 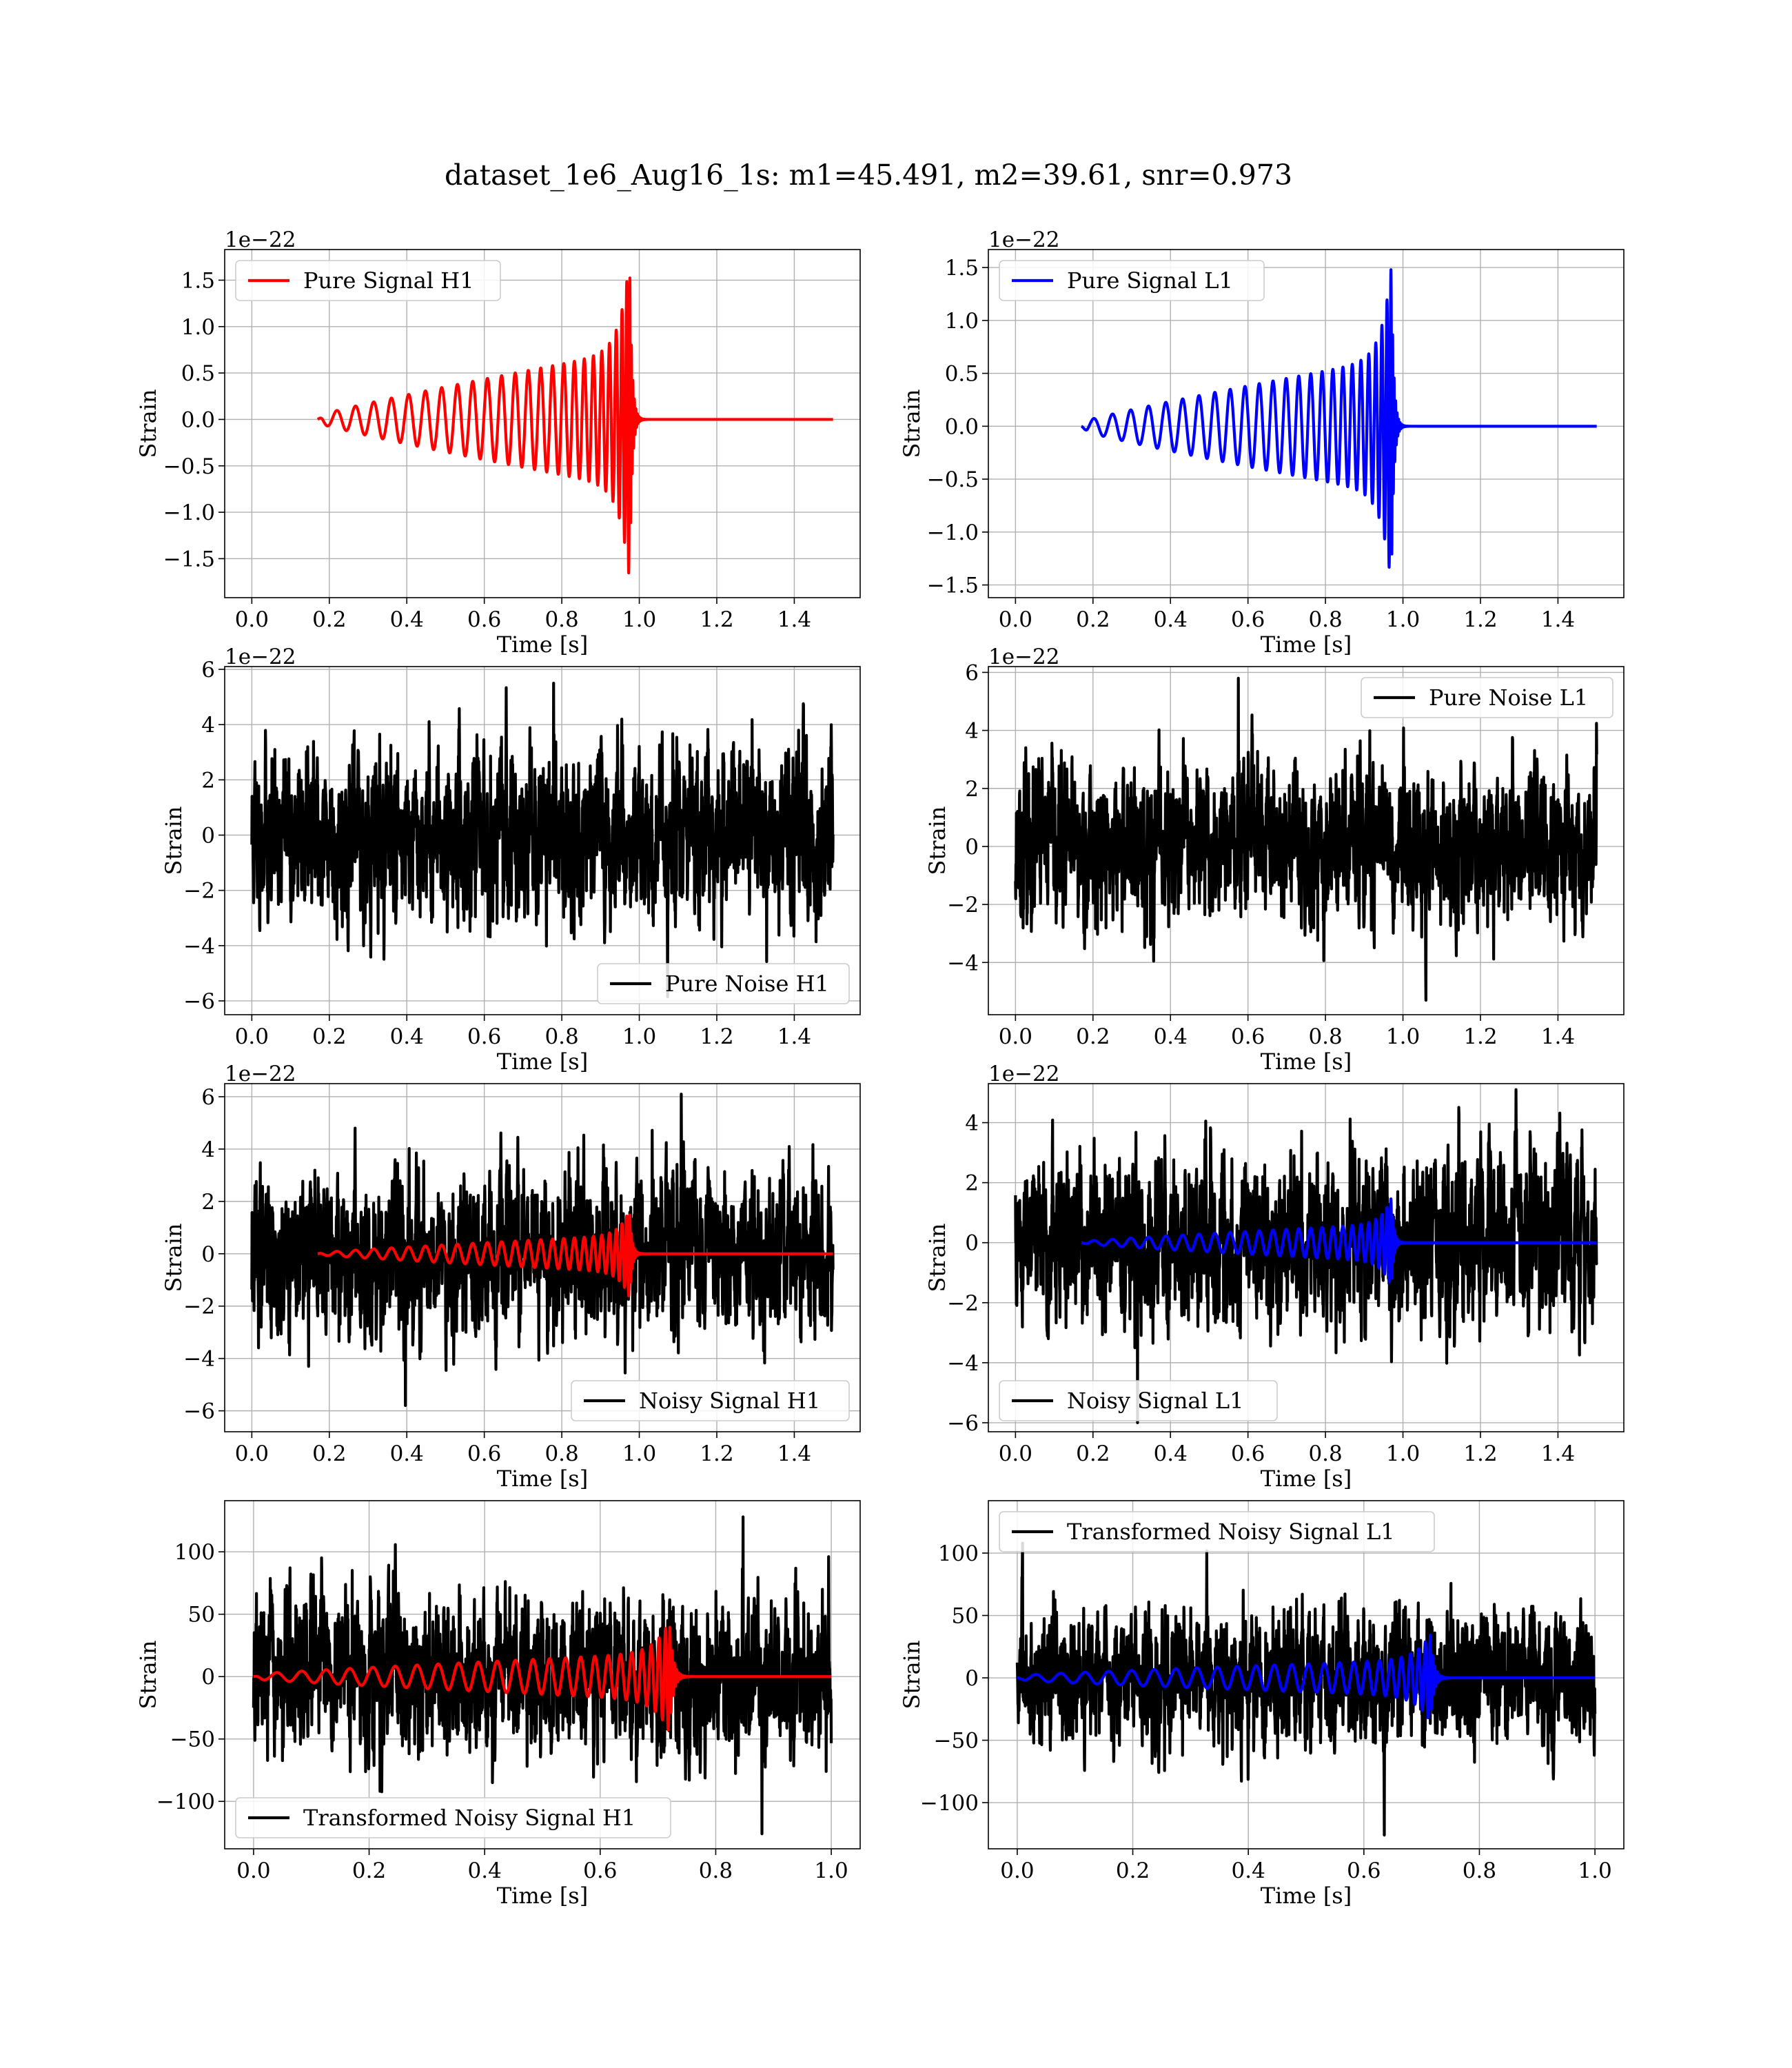 What do you see at coordinates (189, 512) in the screenshot?
I see `y-tick-label: −1.0` at bounding box center [189, 512].